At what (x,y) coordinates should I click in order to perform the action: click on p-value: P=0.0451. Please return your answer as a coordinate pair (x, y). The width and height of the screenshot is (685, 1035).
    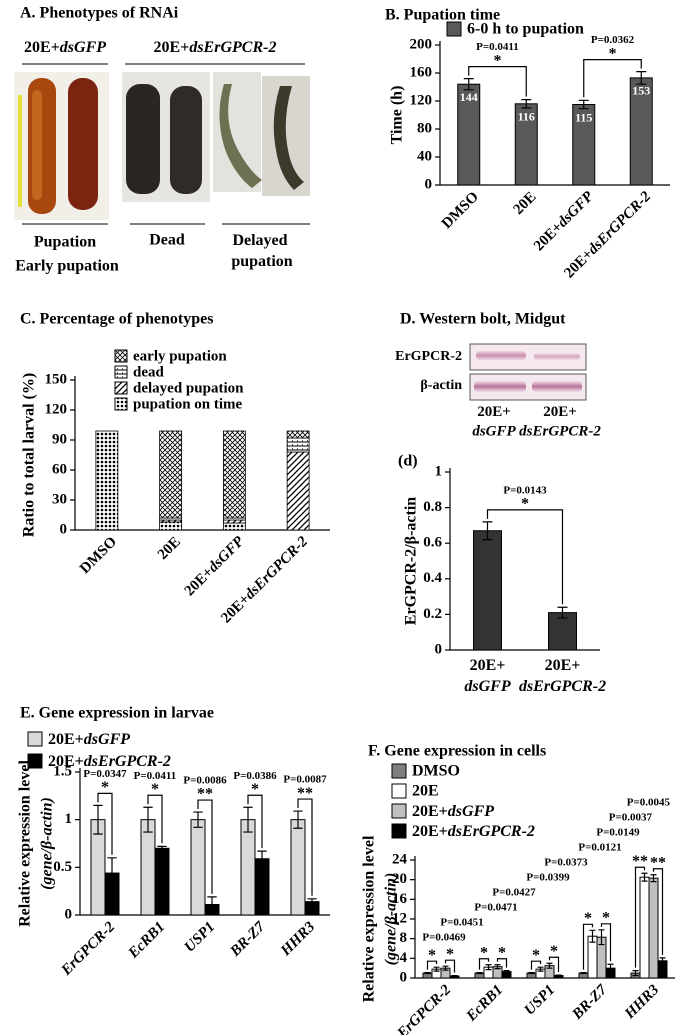
    Looking at the image, I should click on (461, 923).